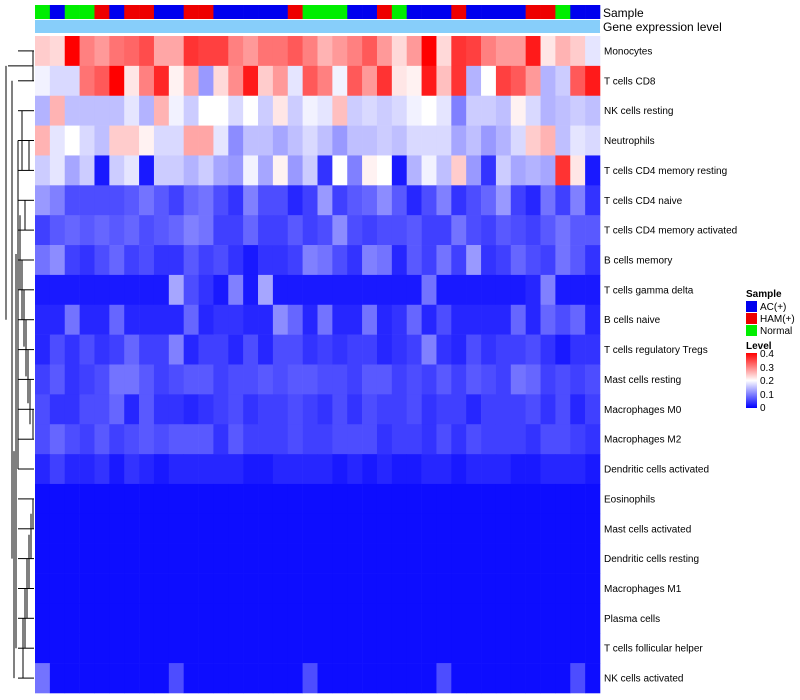 Image resolution: width=800 pixels, height=700 pixels. I want to click on level-legend-tick-3: 0.1, so click(767, 395).